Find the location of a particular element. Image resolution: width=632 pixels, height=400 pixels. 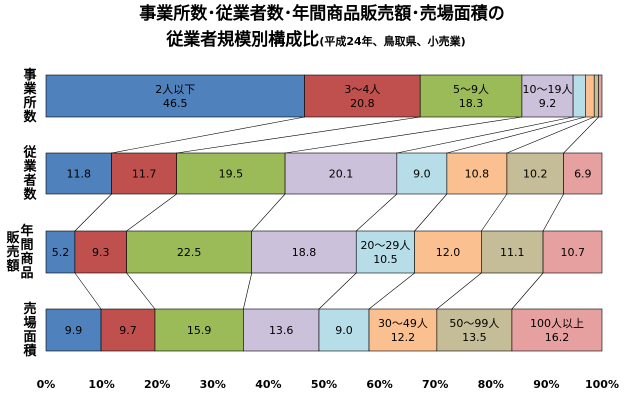

row-label-char: 積 is located at coordinates (29, 351).